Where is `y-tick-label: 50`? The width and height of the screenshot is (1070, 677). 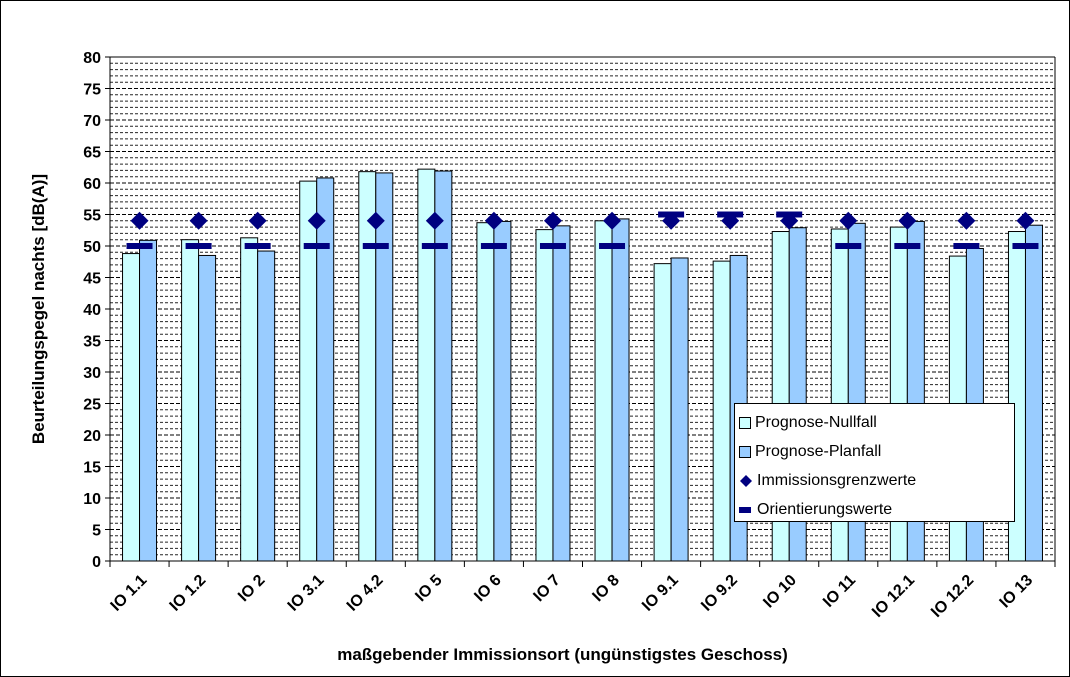
y-tick-label: 50 is located at coordinates (92, 247).